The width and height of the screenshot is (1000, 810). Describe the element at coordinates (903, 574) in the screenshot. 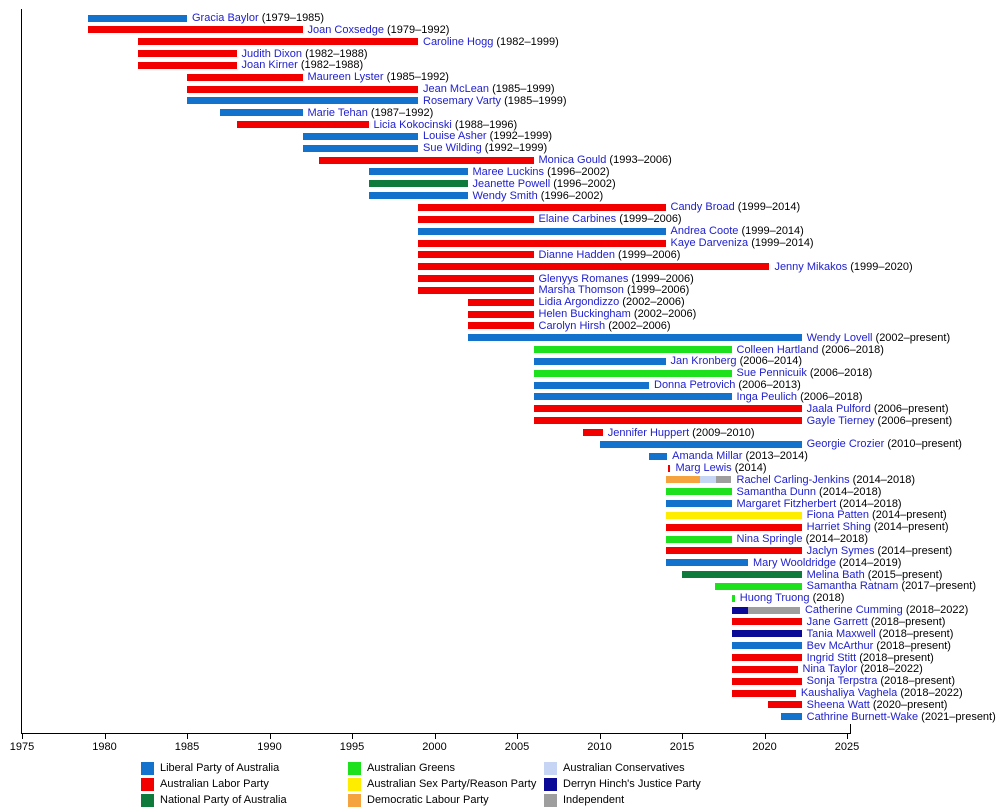

I see `member-years: (2015–present)` at that location.